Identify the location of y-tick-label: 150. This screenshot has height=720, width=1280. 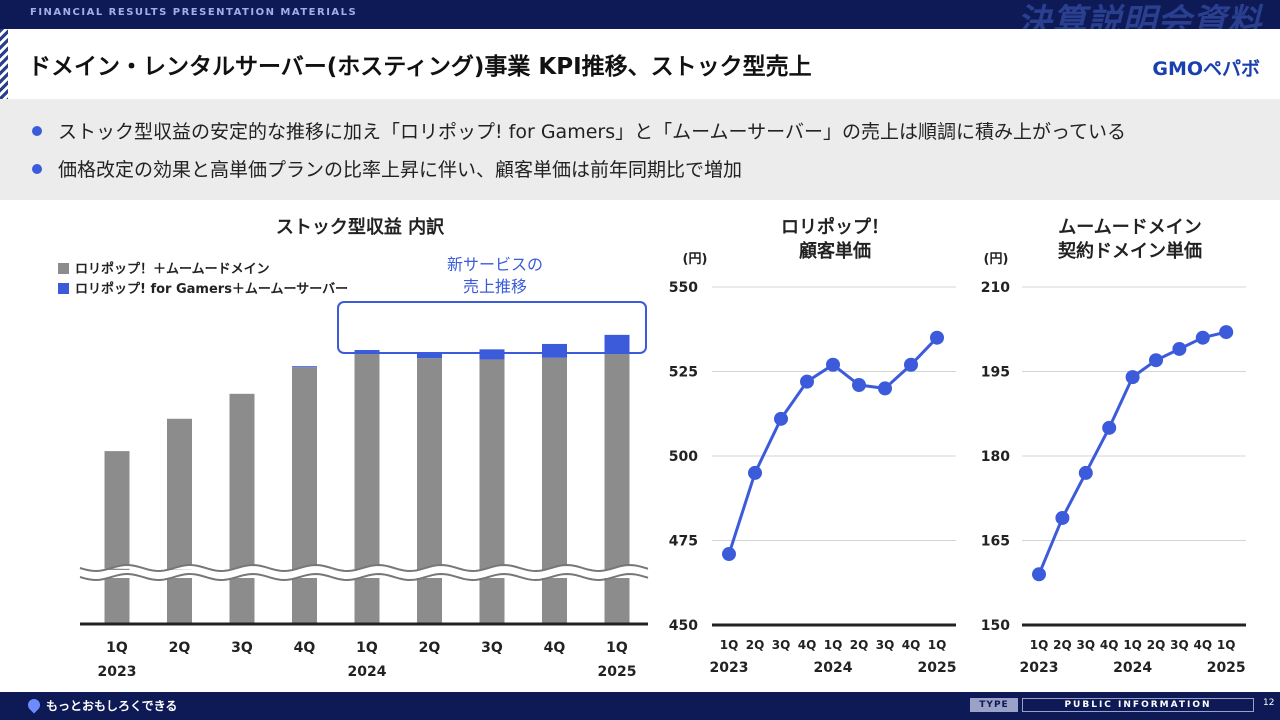
(995, 626).